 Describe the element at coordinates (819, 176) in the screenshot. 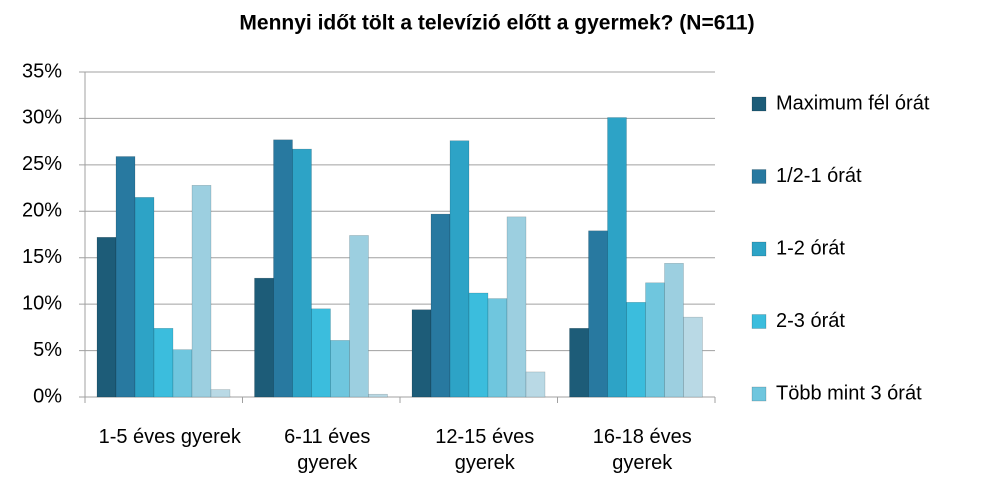

I see `legend-label: 1/2-1 órát` at that location.